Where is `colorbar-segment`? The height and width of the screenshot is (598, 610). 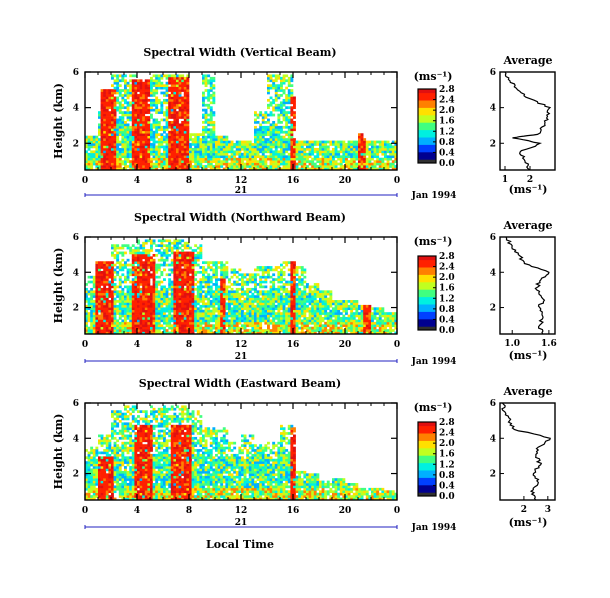 colorbar-segment is located at coordinates (427, 136).